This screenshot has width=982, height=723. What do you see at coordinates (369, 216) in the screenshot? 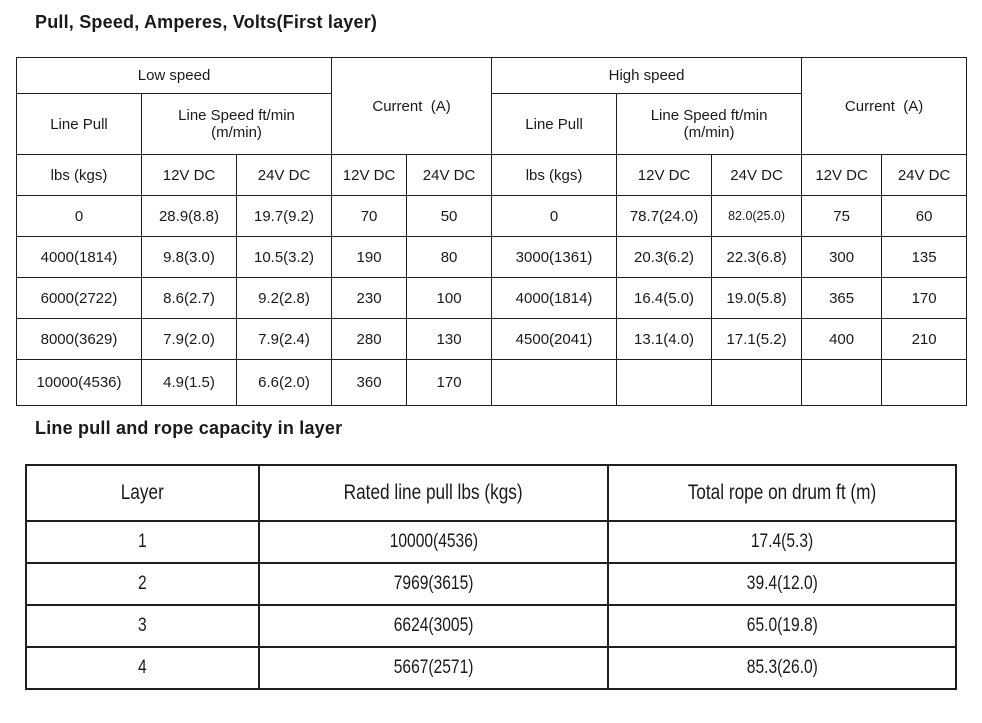
I see `table-cell: 70` at bounding box center [369, 216].